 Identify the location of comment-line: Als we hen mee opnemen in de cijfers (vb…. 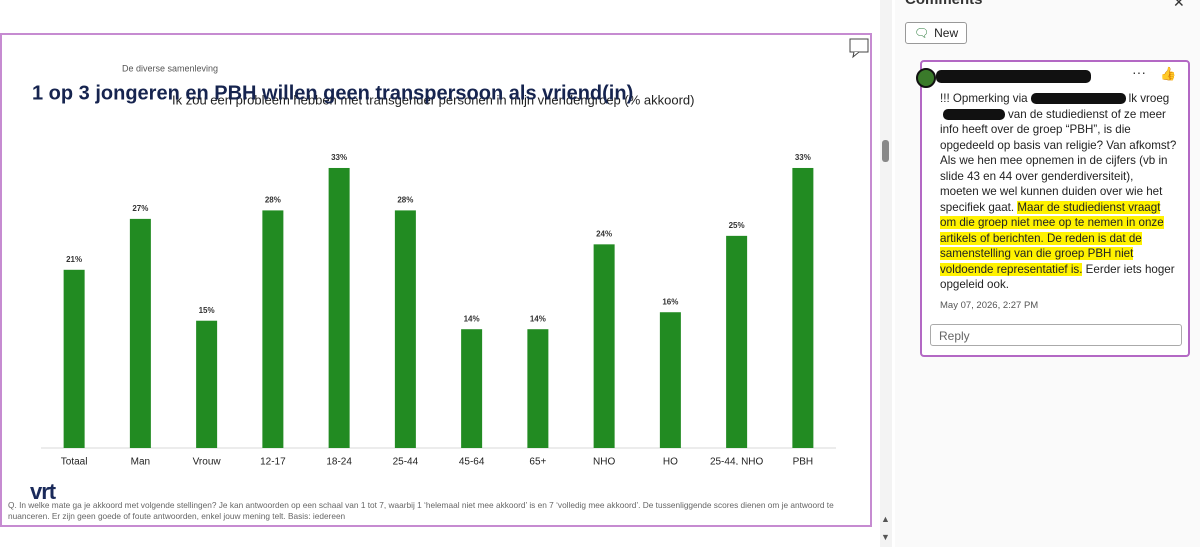
(1053, 160).